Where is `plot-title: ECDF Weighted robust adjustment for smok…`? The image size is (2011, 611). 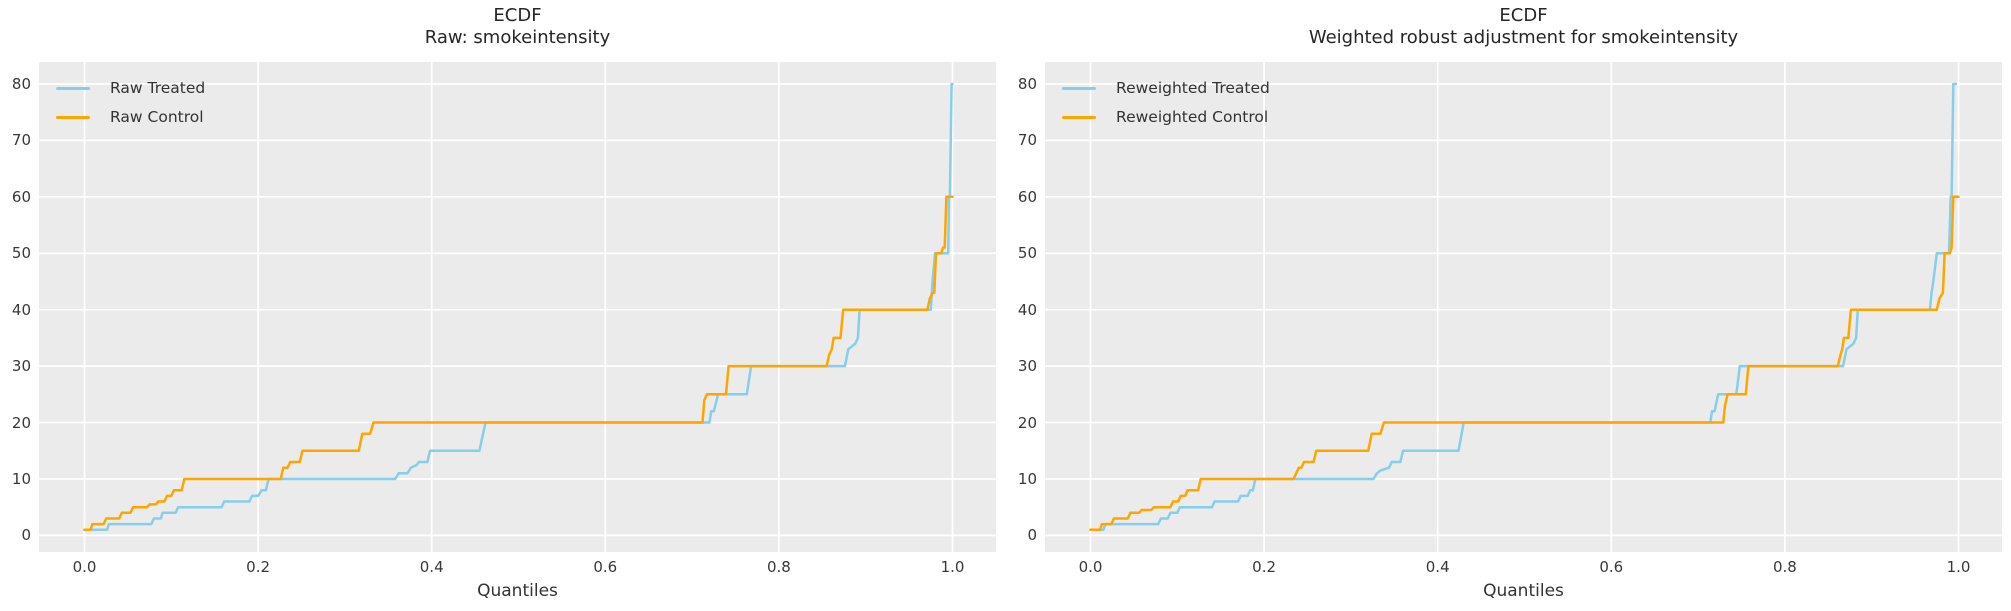 plot-title: ECDF Weighted robust adjustment for smok… is located at coordinates (1523, 27).